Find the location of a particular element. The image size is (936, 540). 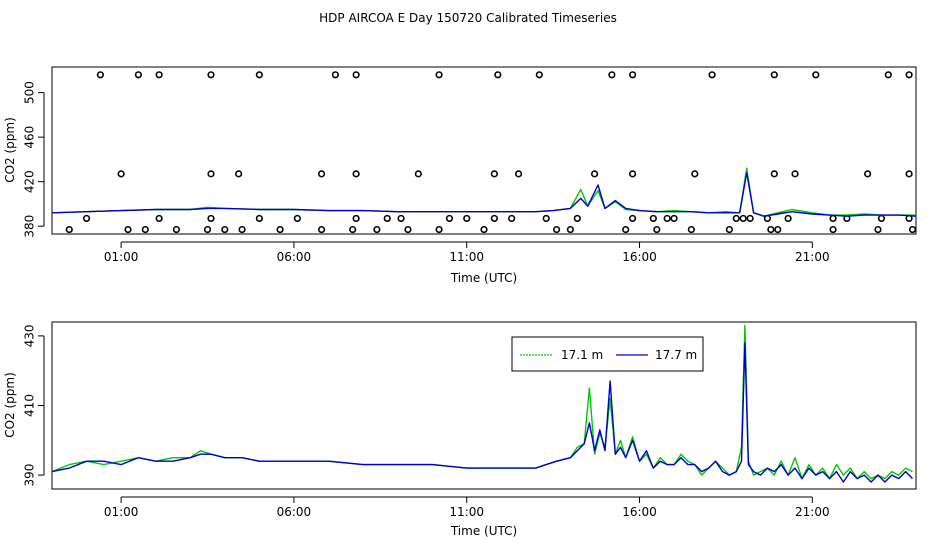

top-x-tick-label: 01:00 is located at coordinates (121, 257).